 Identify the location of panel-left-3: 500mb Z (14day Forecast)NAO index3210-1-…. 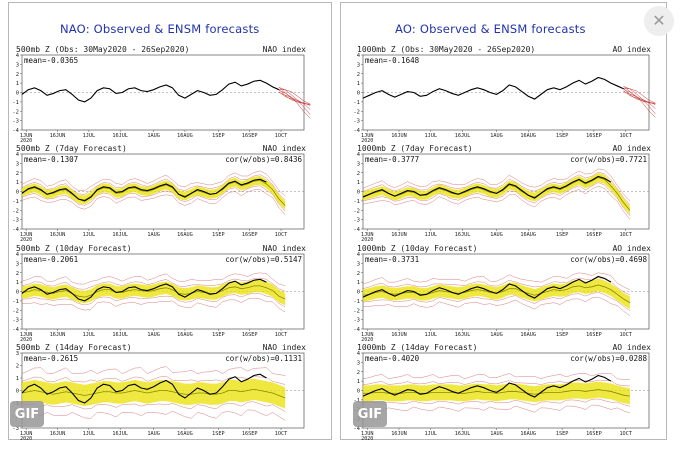
(159, 392).